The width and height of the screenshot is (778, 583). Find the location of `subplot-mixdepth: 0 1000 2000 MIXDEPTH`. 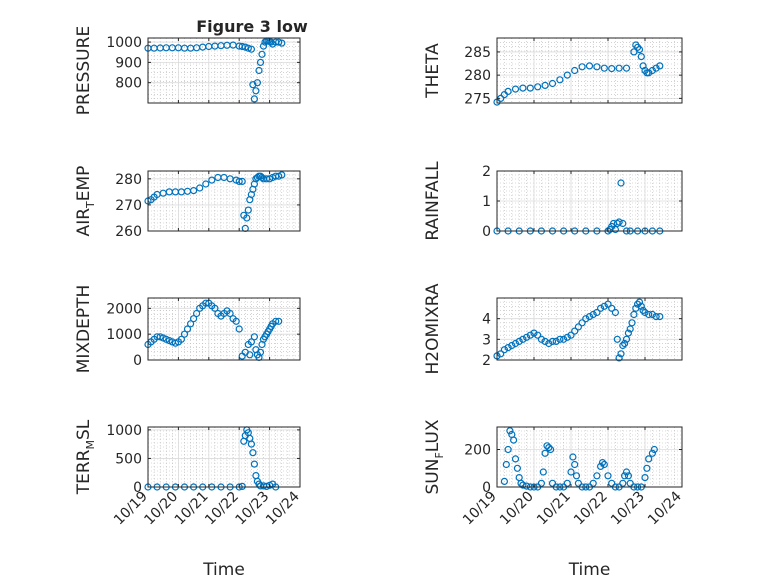

subplot-mixdepth: 0 1000 2000 MIXDEPTH is located at coordinates (187, 329).